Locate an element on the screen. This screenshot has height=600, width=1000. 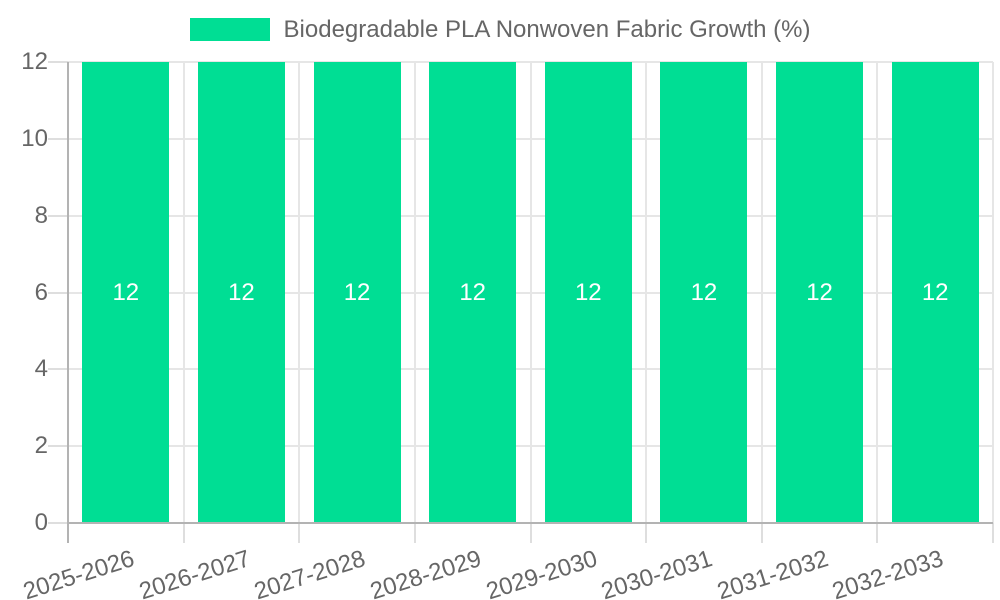
x-axis-label: 2025-2026 is located at coordinates (79, 572).